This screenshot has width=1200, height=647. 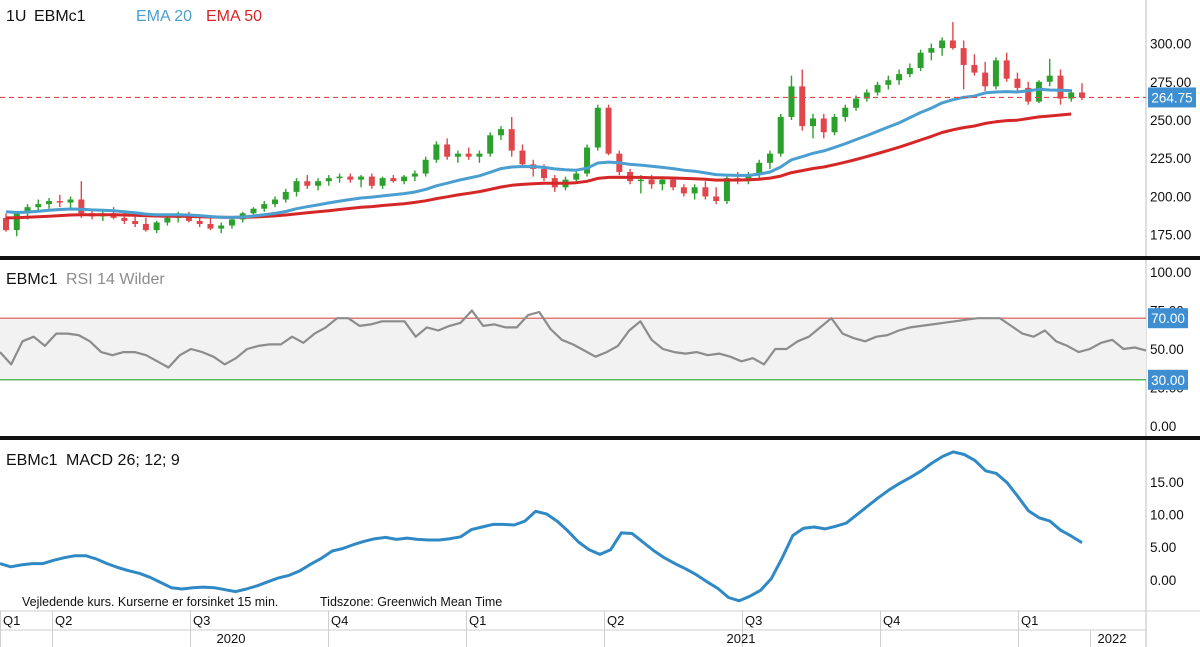 I want to click on ema50-legend: EMA 50, so click(x=234, y=16).